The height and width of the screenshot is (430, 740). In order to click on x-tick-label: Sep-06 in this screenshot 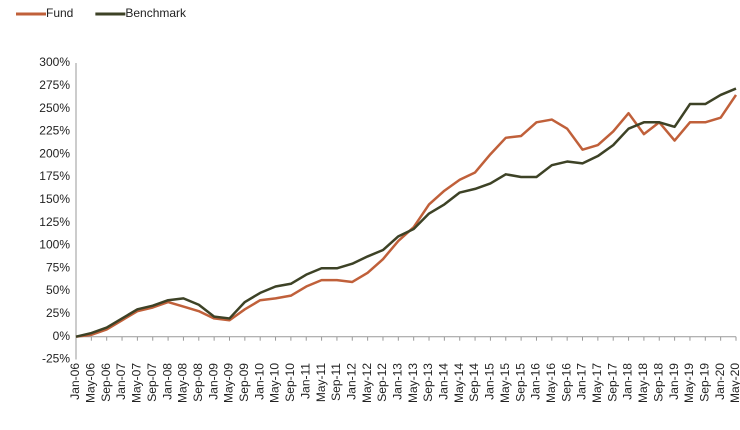, I will do `click(106, 382)`.